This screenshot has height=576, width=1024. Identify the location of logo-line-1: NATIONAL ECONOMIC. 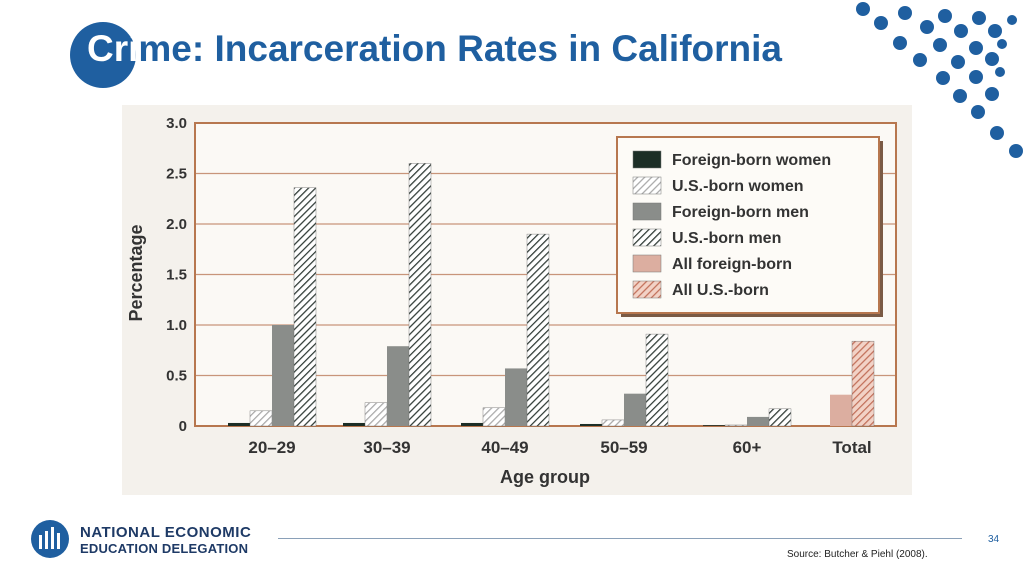
(166, 532).